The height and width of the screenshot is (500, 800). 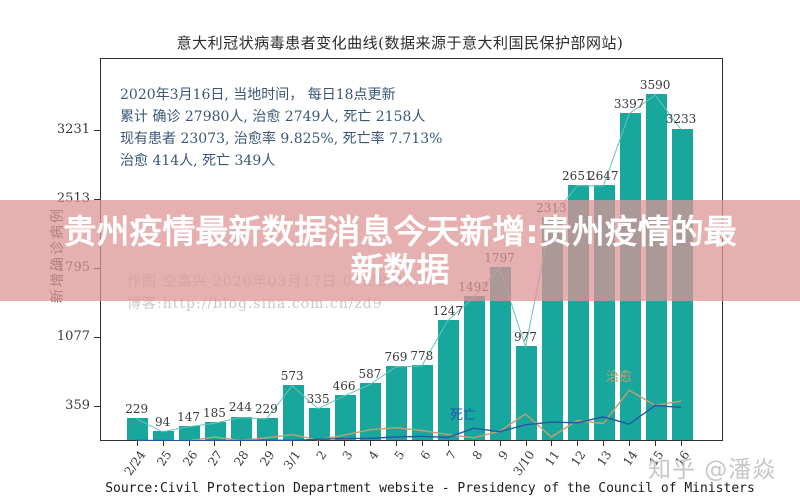 I want to click on info-line-daily: 治愈 414人, 死亡 349人, so click(x=198, y=161).